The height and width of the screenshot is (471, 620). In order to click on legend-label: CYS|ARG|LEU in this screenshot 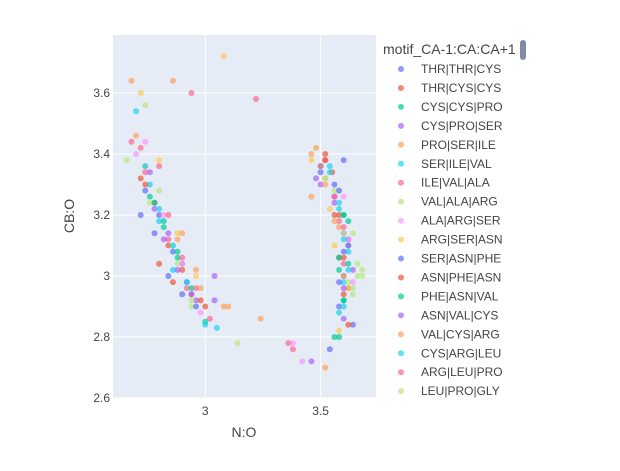, I will do `click(461, 353)`.